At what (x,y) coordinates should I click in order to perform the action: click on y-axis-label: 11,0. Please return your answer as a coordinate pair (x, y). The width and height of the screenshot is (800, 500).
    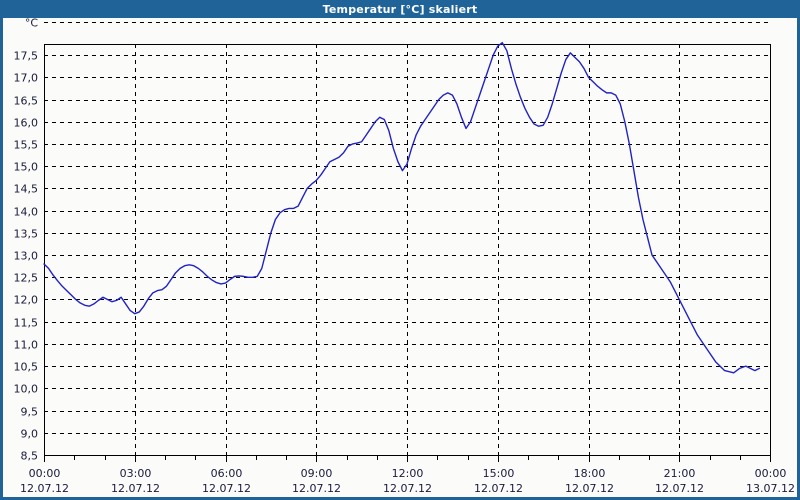
    Looking at the image, I should click on (26, 345).